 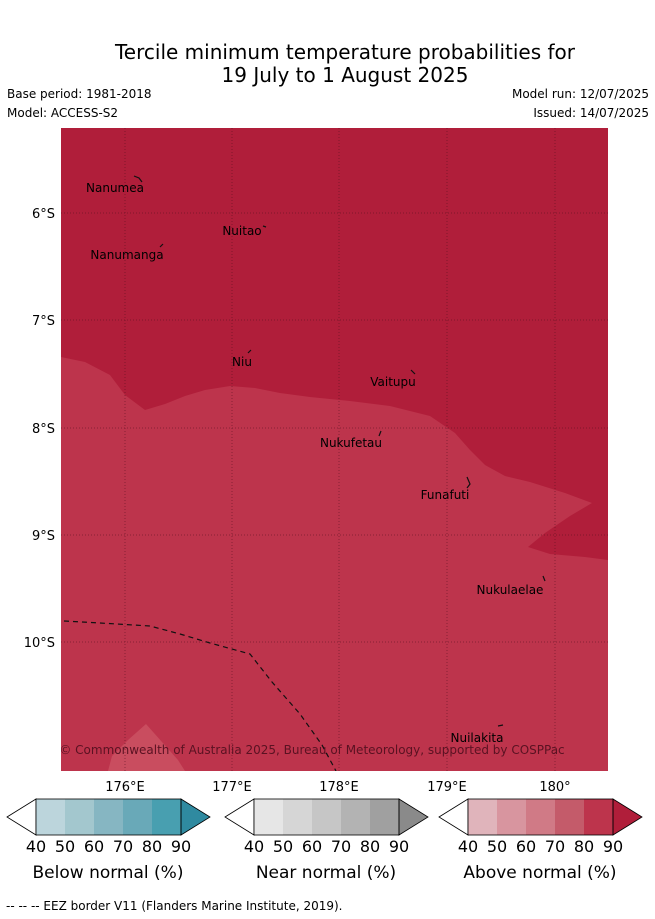 I want to click on colorbars, so click(x=324, y=817).